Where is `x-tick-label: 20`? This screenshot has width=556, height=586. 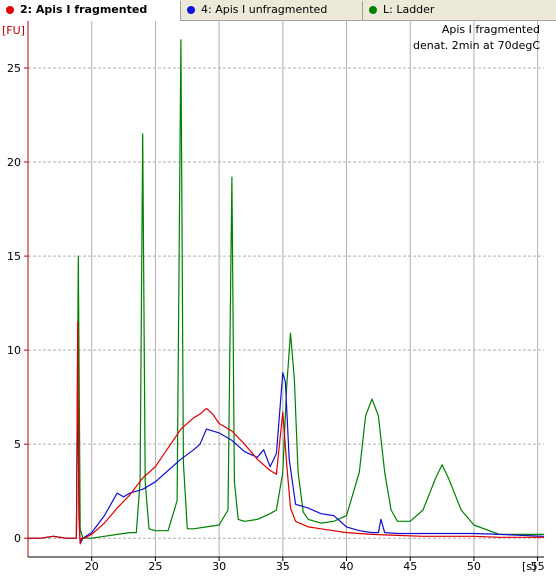
x-tick-label: 20 is located at coordinates (92, 566).